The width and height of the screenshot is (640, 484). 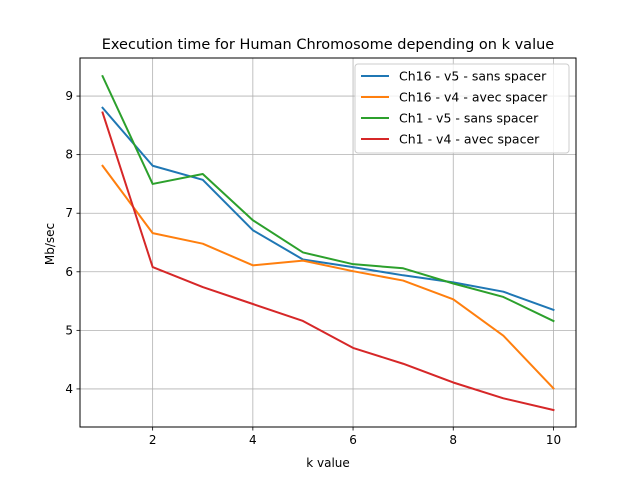 I want to click on y-tick-label: 8, so click(x=69, y=155).